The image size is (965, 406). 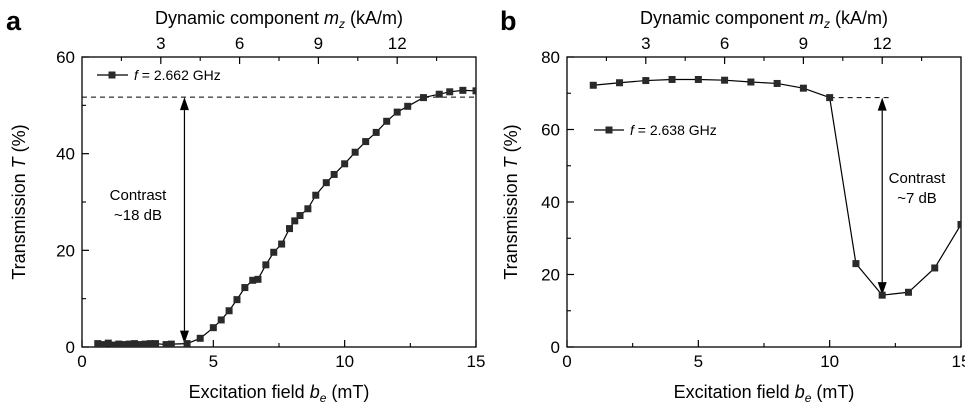 What do you see at coordinates (958, 361) in the screenshot?
I see `panel-b-x-tick-label: 15` at bounding box center [958, 361].